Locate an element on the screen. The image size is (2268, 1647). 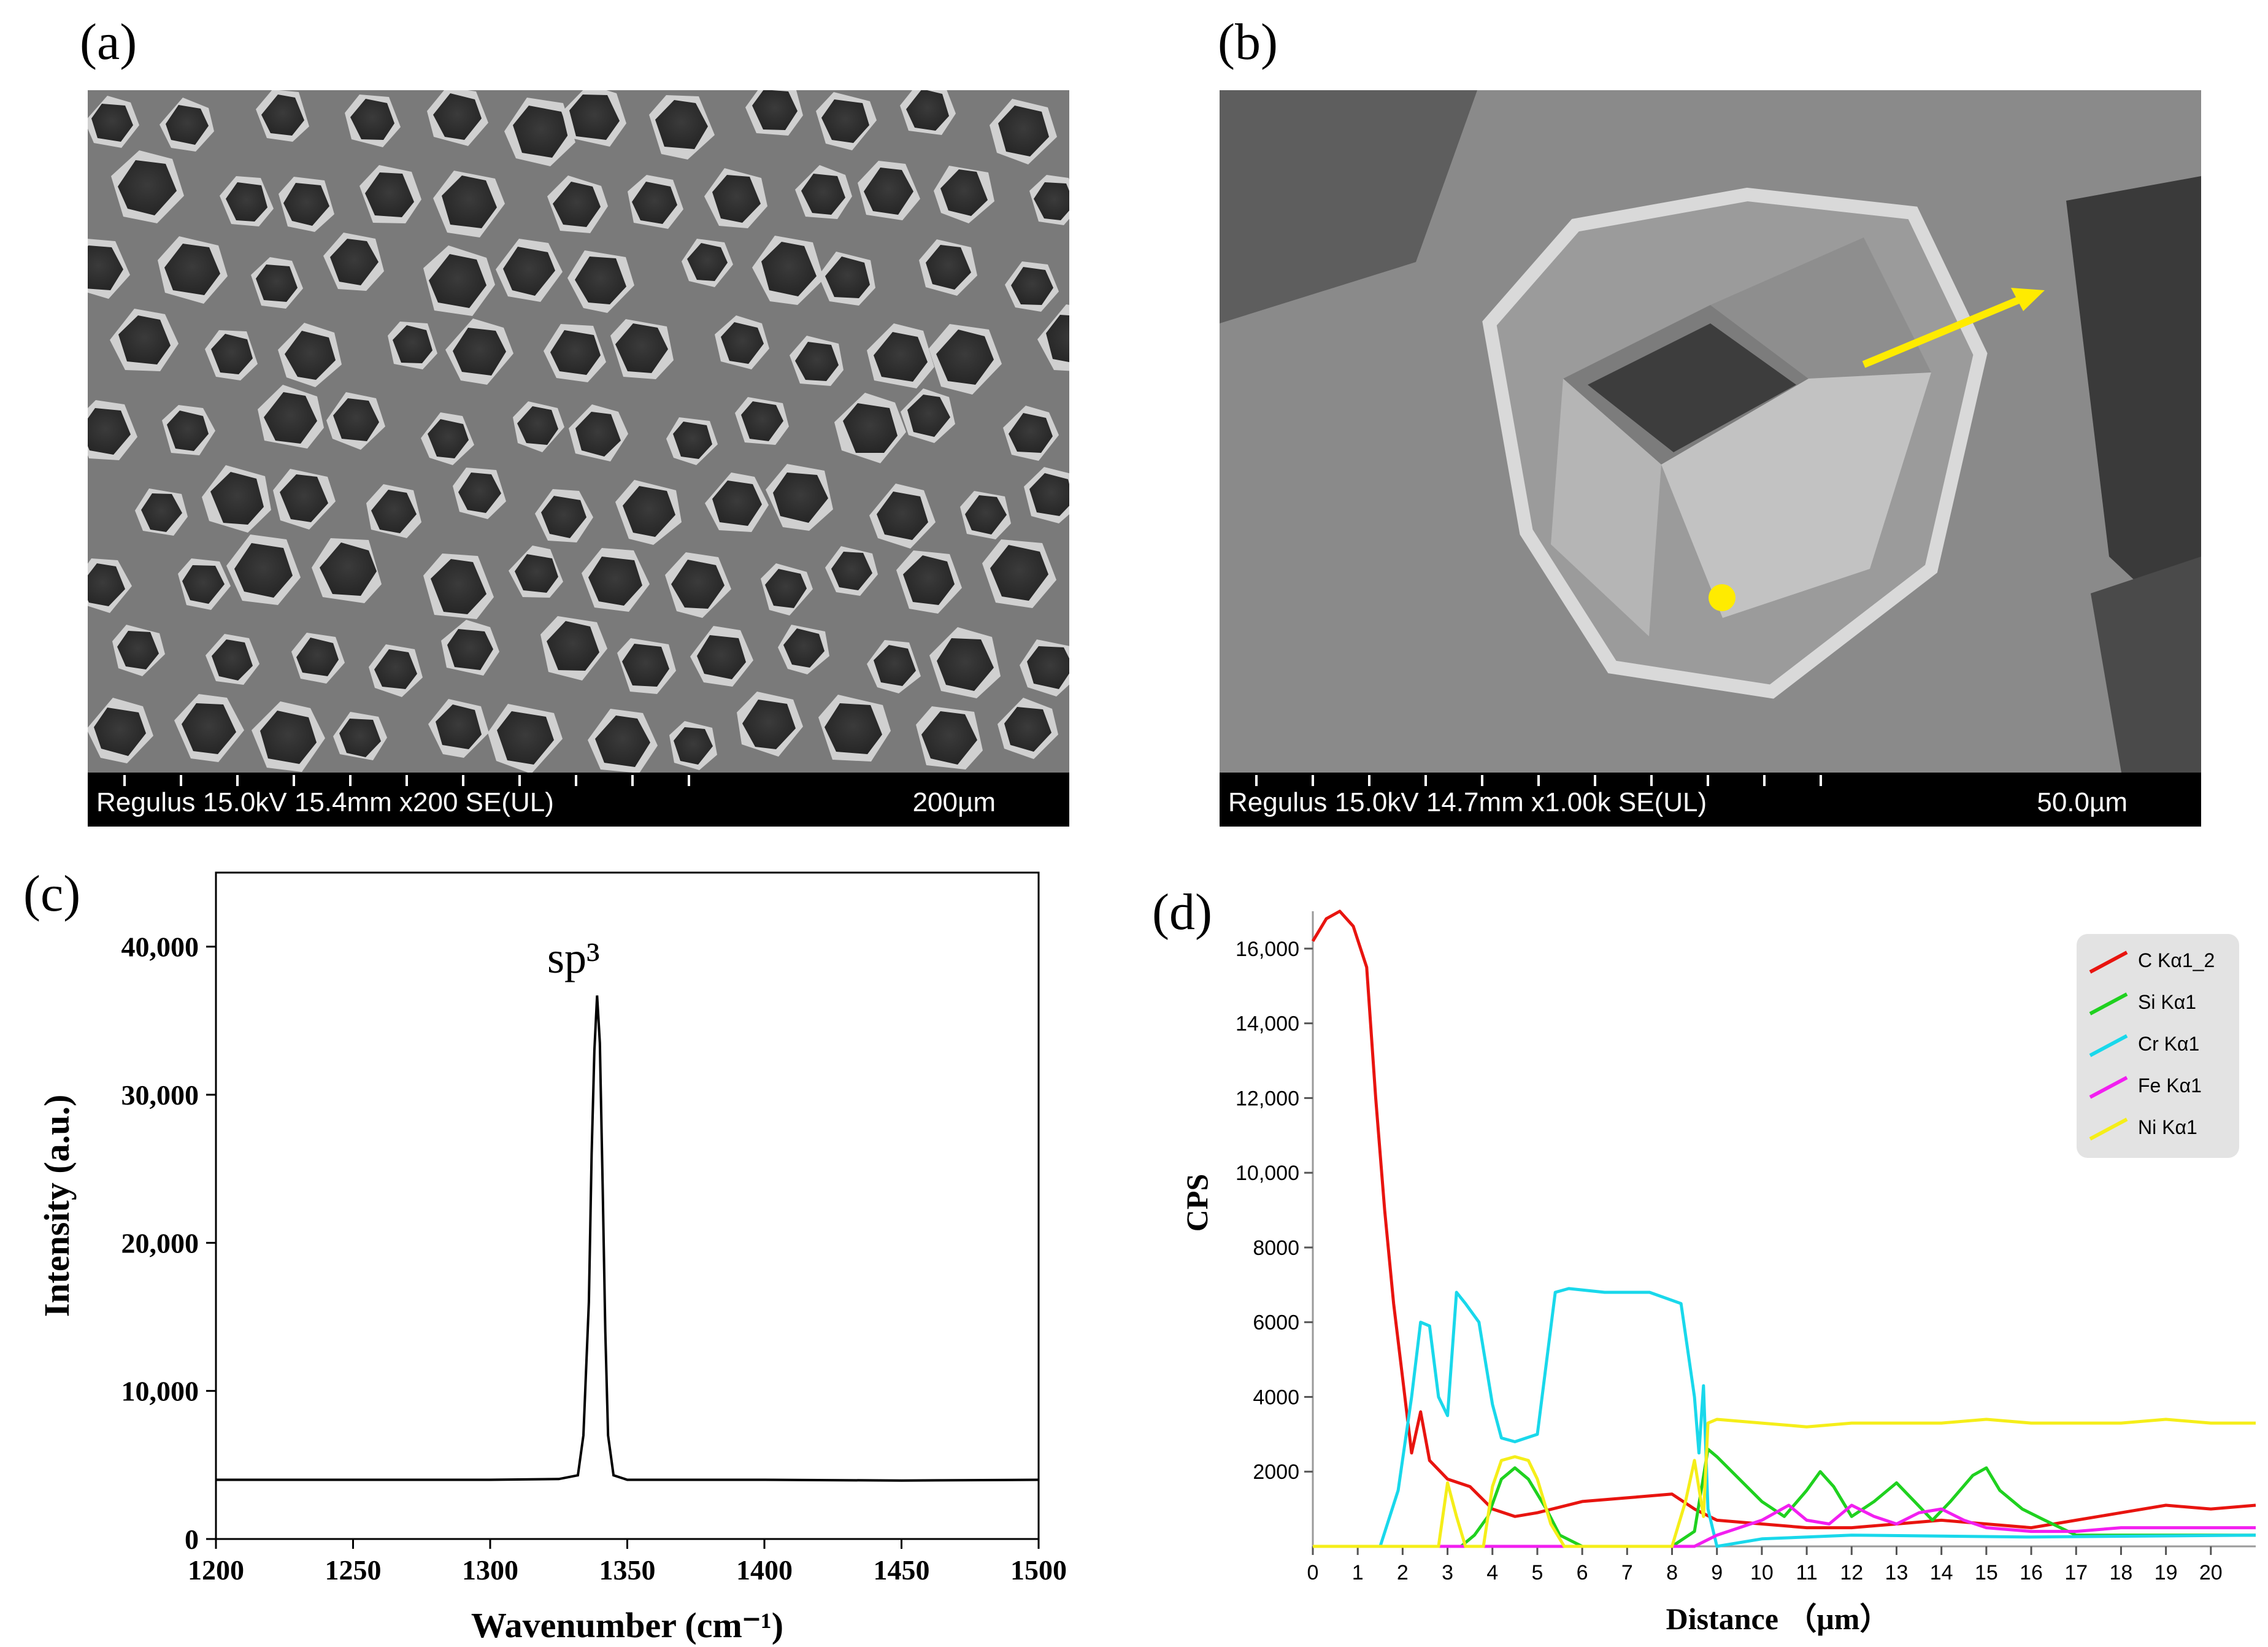
sem-scale-ticks-b is located at coordinates (1538, 780).